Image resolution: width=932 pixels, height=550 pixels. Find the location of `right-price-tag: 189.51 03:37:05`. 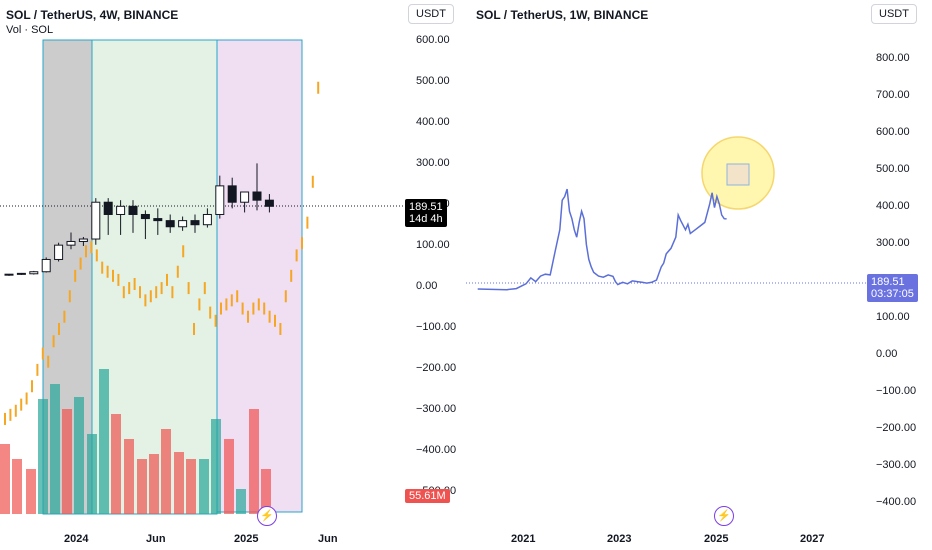

right-price-tag: 189.51 03:37:05 is located at coordinates (892, 288).